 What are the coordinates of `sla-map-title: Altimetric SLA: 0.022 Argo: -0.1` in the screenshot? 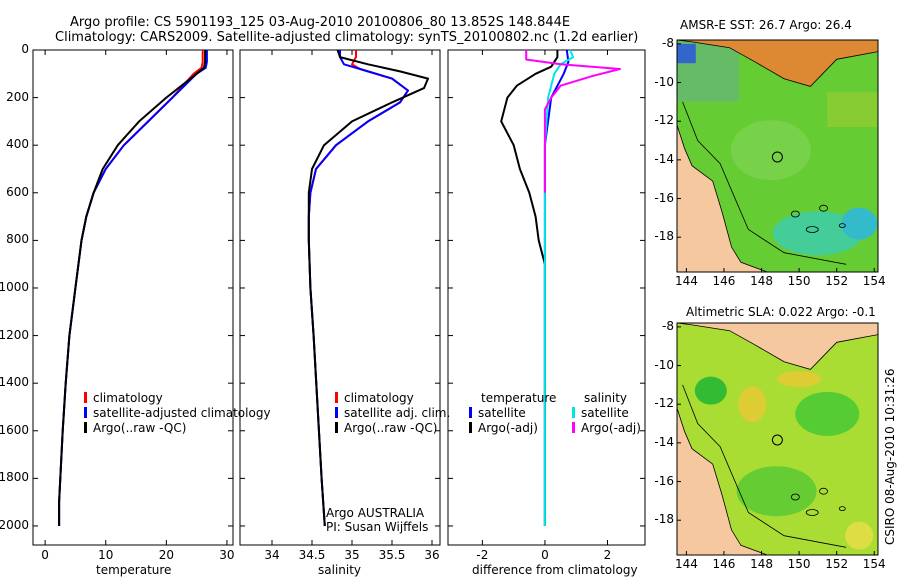 It's located at (781, 312).